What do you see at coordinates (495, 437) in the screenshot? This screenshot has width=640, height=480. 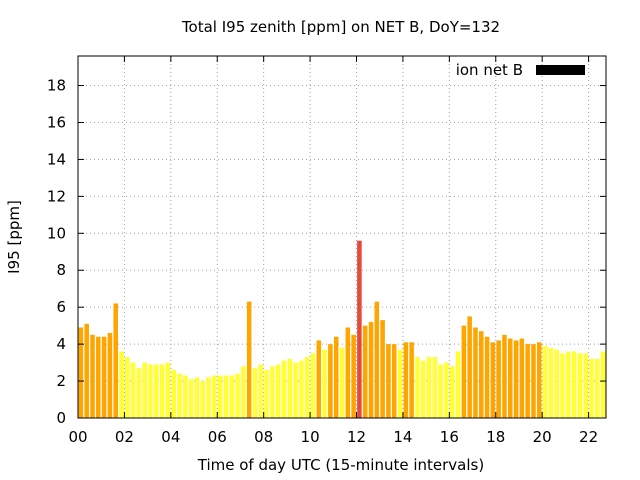 I see `x-tick-label: 18` at bounding box center [495, 437].